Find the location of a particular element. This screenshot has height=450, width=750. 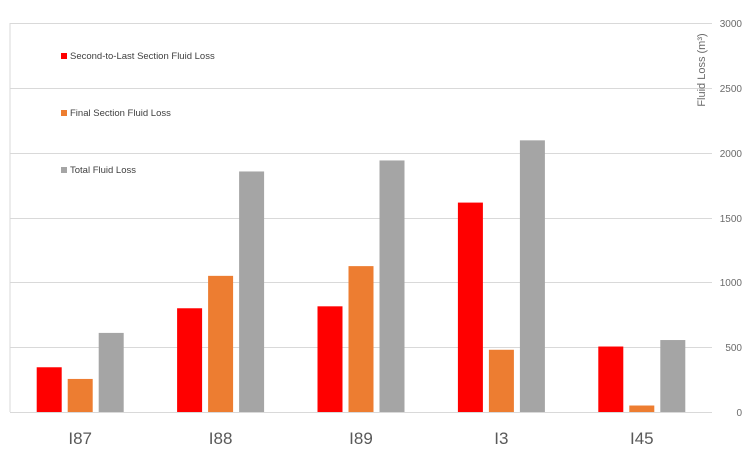

y-tick-label: 500 is located at coordinates (733, 348).